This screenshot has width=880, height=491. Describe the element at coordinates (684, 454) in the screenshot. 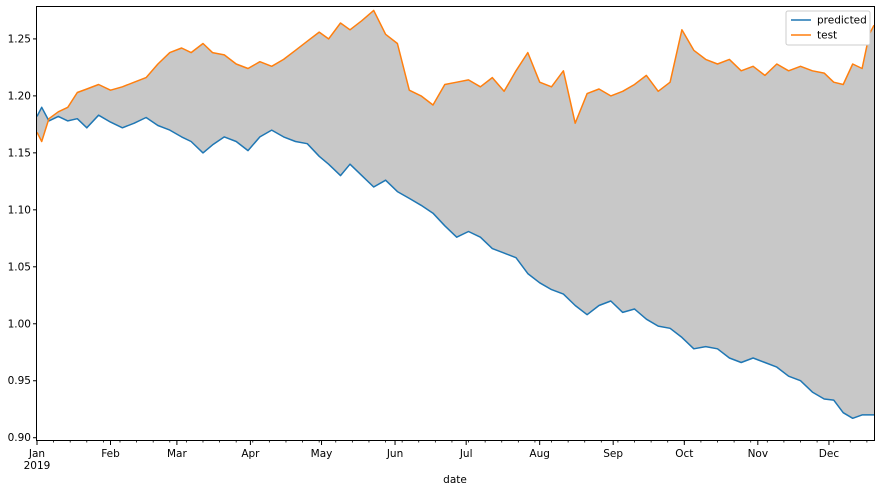

I see `x-tick-label: Oct` at that location.